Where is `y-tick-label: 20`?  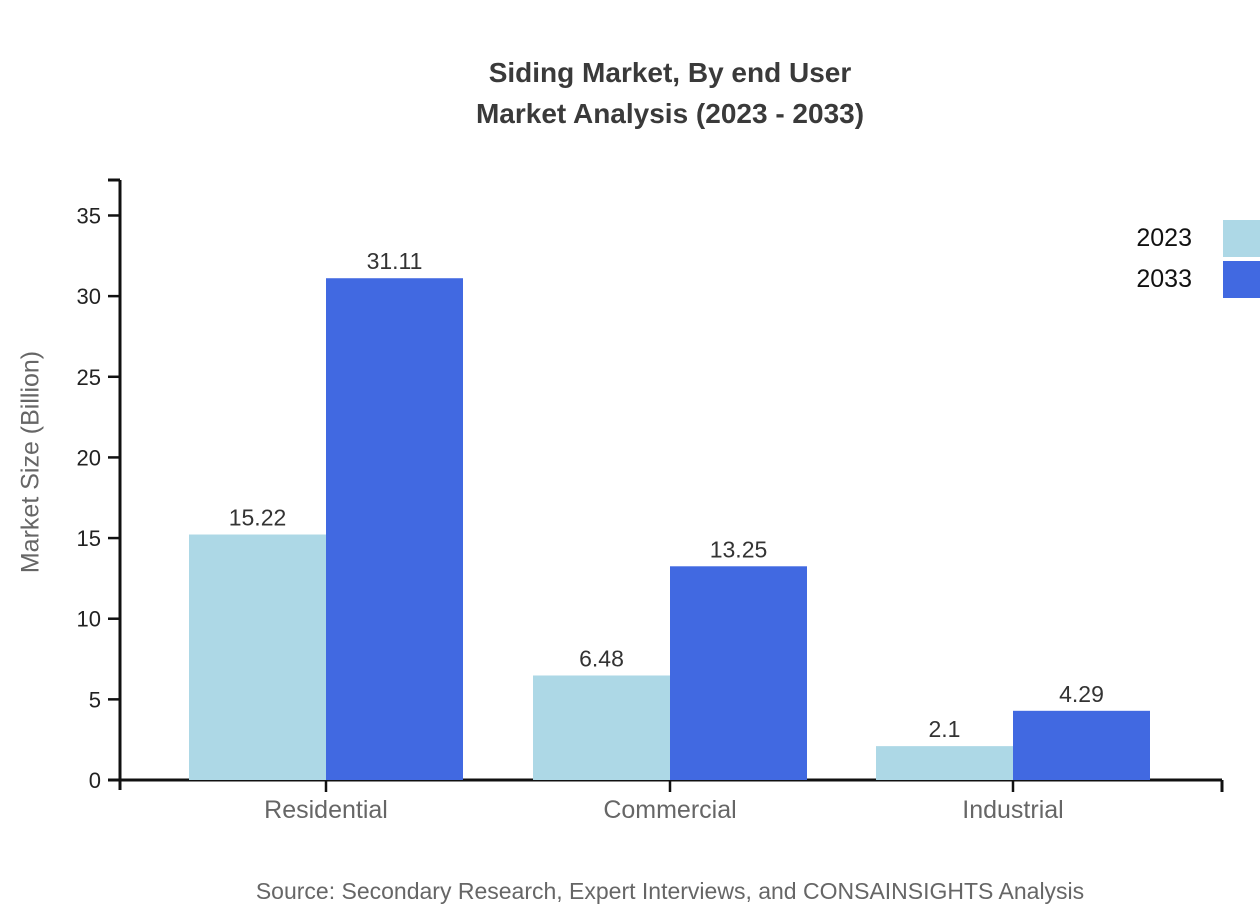
y-tick-label: 20 is located at coordinates (89, 457).